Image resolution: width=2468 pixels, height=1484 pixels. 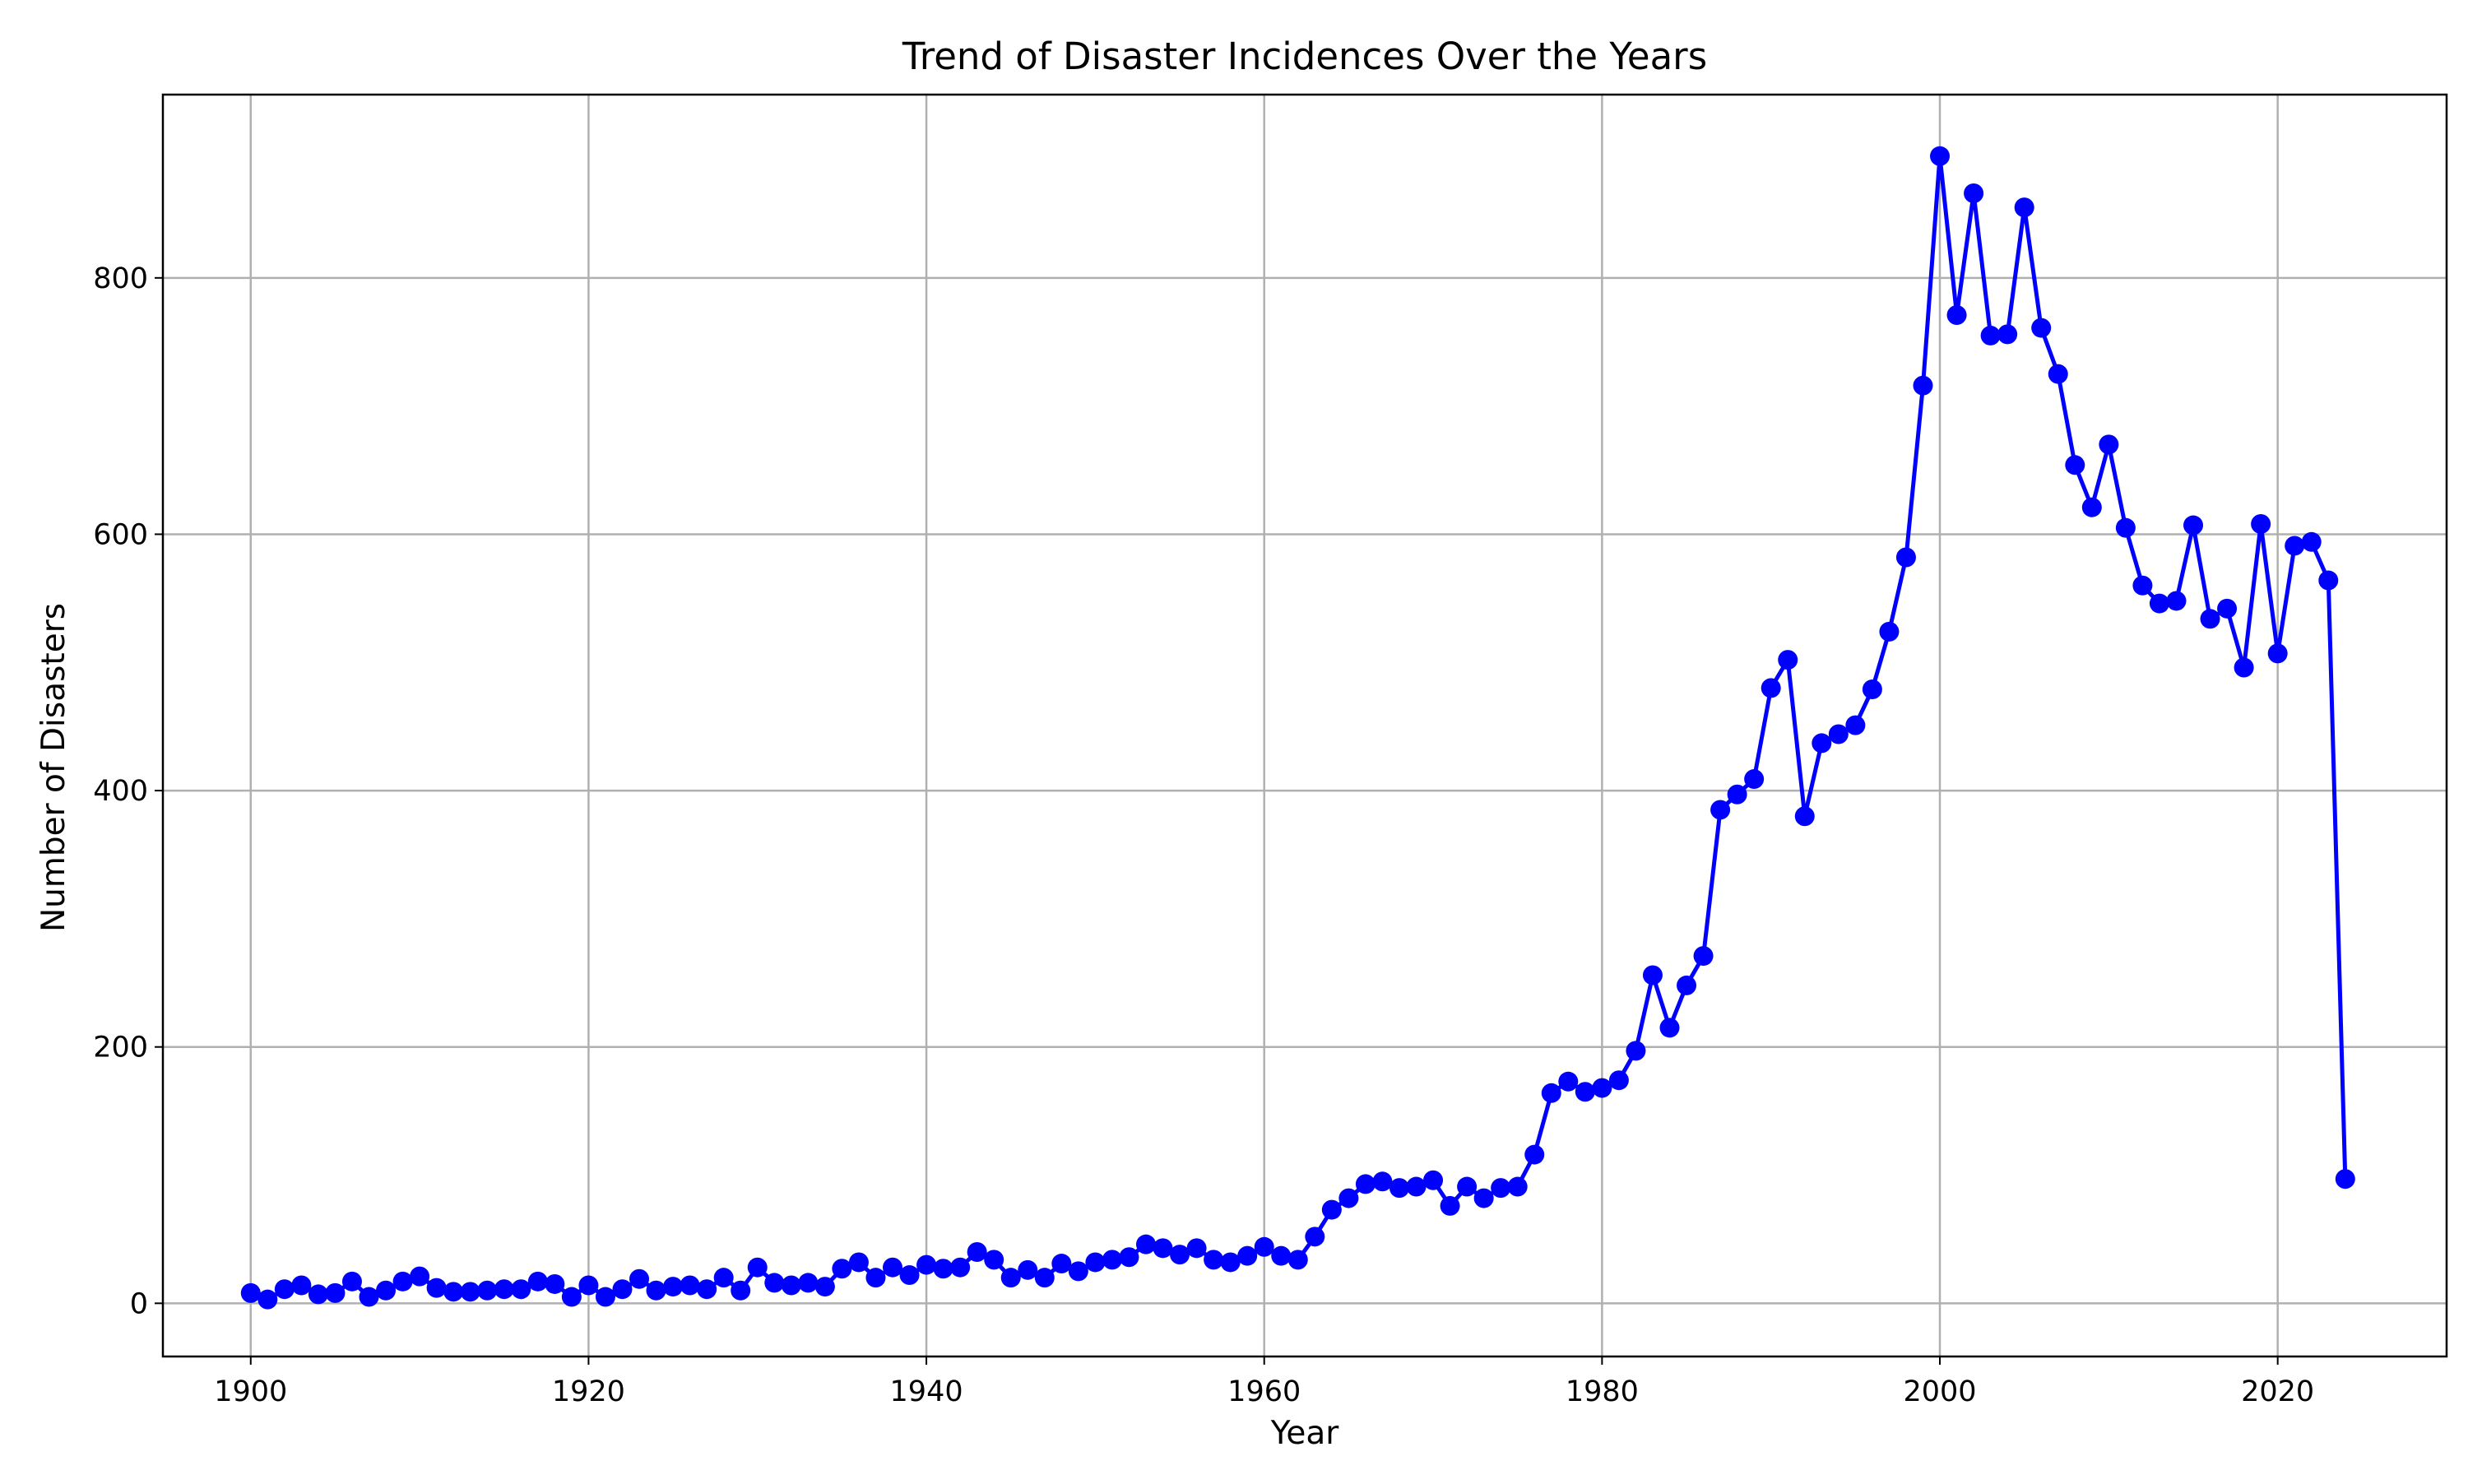 I want to click on y-tick-label: 400, so click(x=120, y=791).